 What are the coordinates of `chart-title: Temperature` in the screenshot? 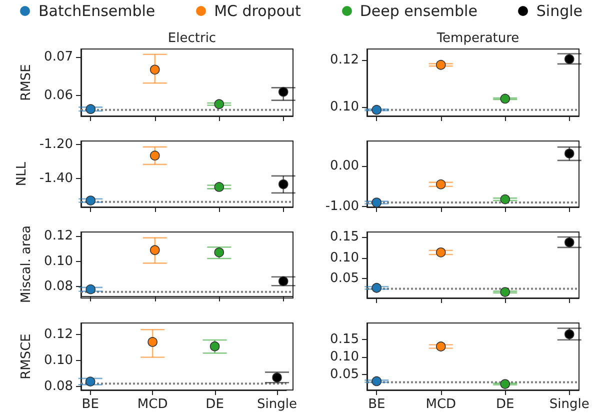 It's located at (478, 38).